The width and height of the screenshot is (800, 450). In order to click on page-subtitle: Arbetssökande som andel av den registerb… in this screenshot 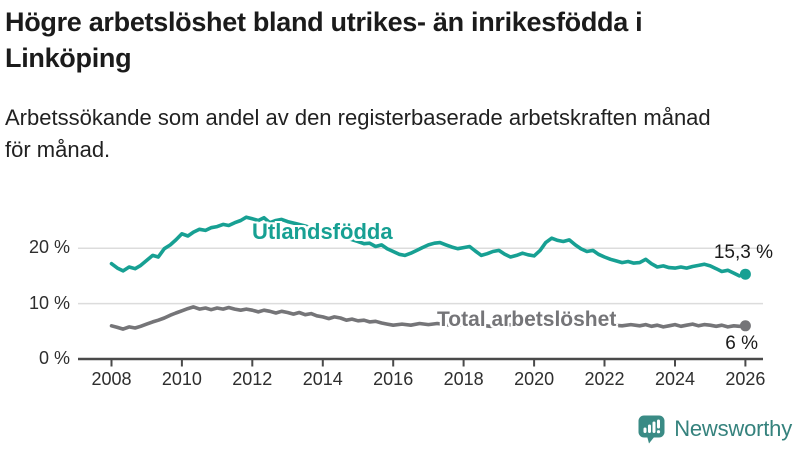, I will do `click(400, 134)`.